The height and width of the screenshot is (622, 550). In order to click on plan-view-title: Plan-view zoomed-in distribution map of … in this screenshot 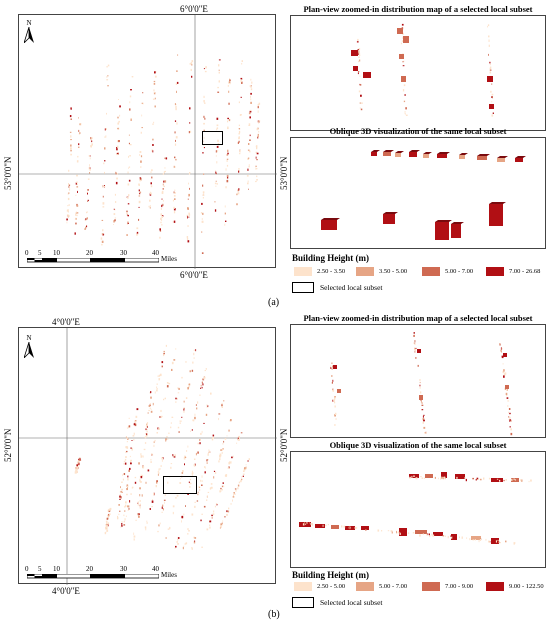, I will do `click(418, 318)`.